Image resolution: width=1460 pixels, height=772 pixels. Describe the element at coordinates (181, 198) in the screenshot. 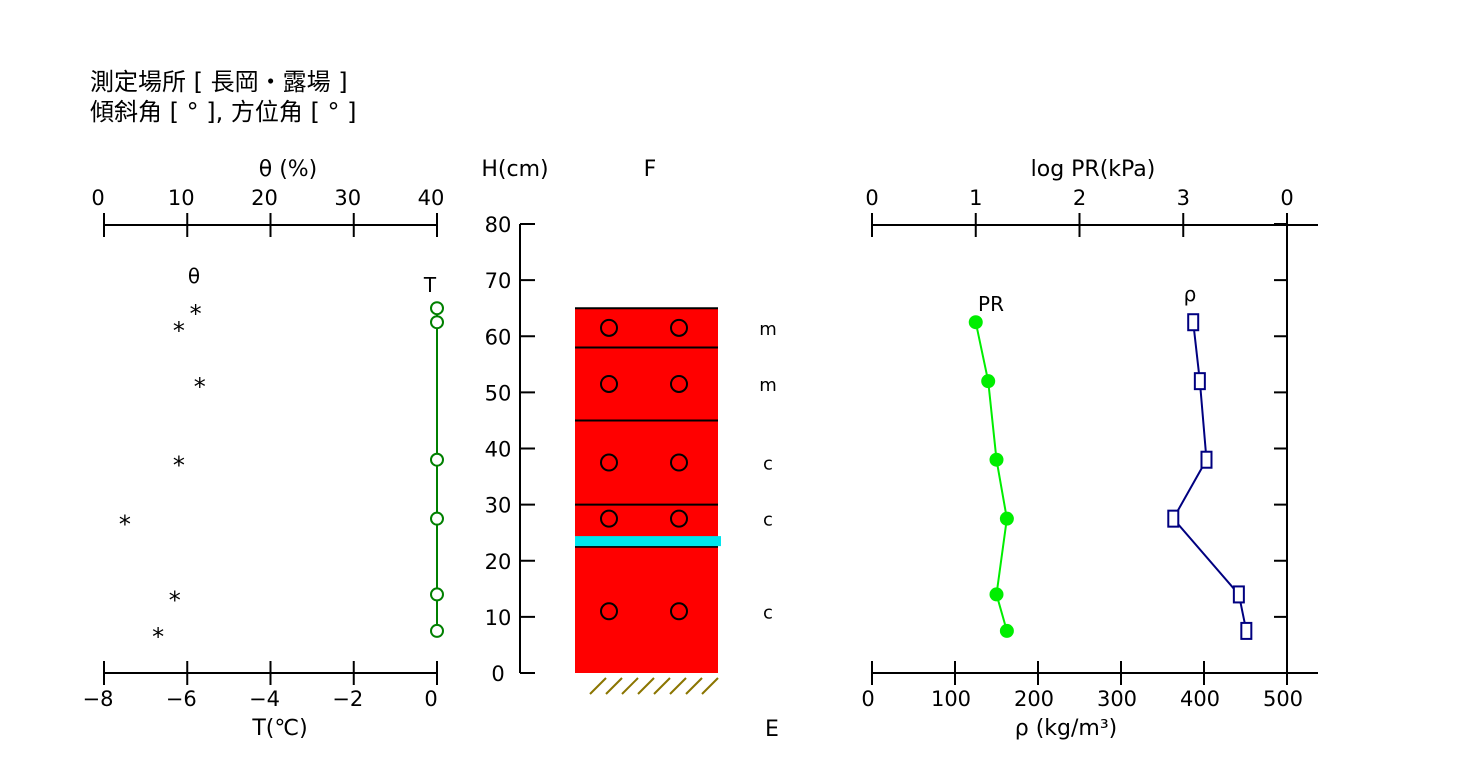

I see `theta-tick-label: 10` at that location.